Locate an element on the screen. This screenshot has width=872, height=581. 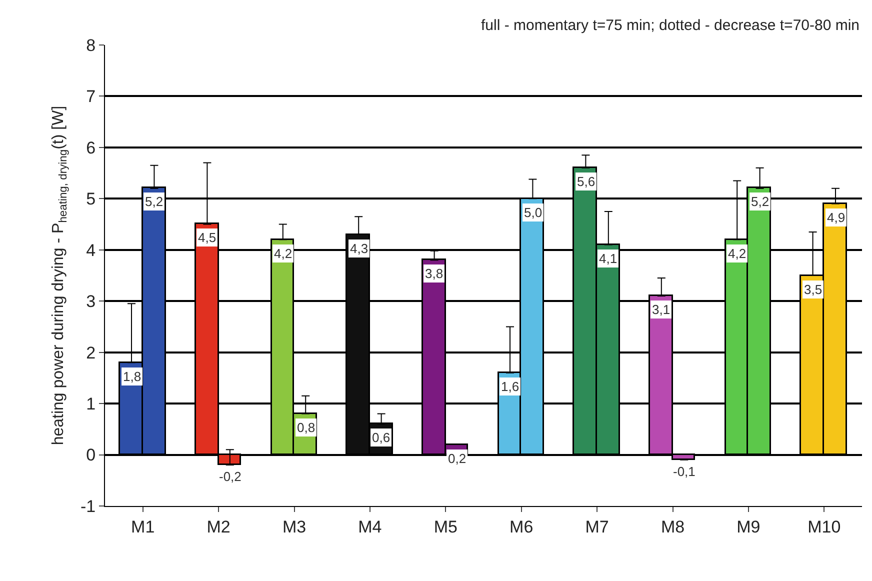
data-label: -0,2 is located at coordinates (230, 476).